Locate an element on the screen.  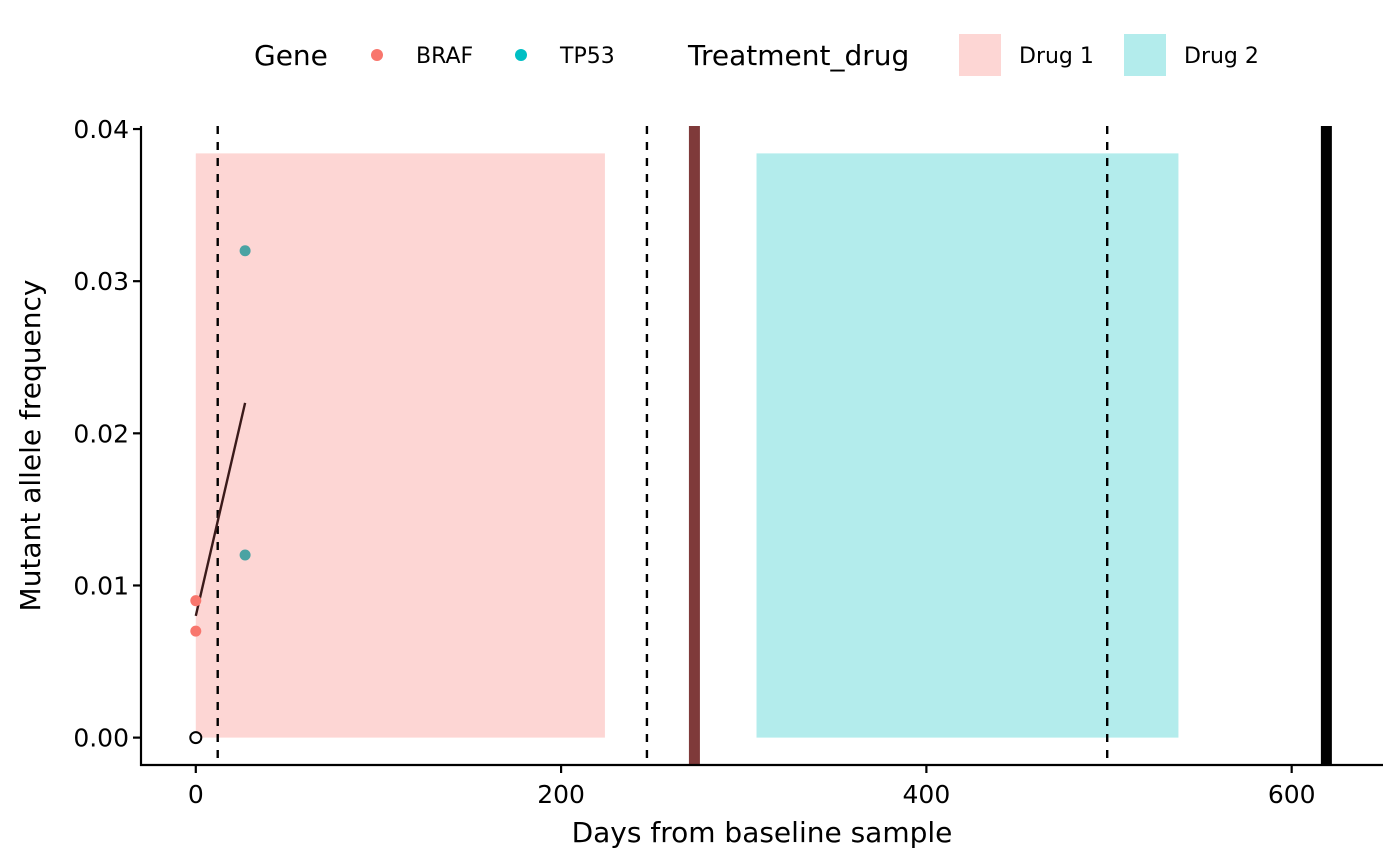
data-point-layer is located at coordinates (220, 495).